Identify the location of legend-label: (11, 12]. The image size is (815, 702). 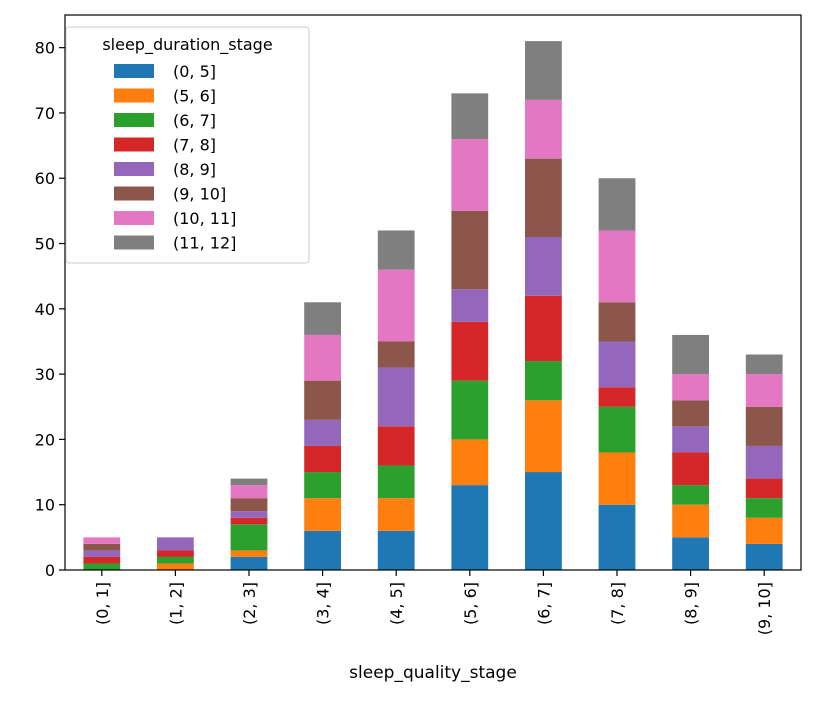
(204, 243).